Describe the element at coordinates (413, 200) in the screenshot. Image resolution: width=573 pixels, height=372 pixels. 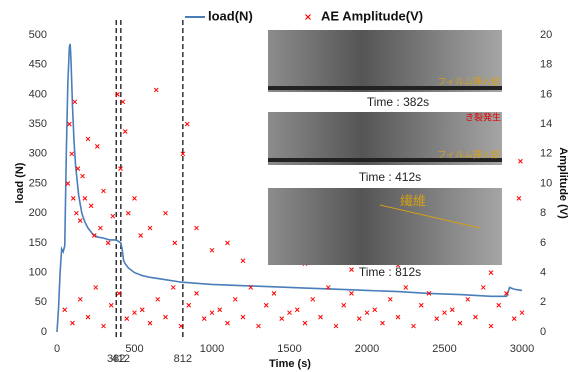
I see `inset-label: 繊維` at that location.